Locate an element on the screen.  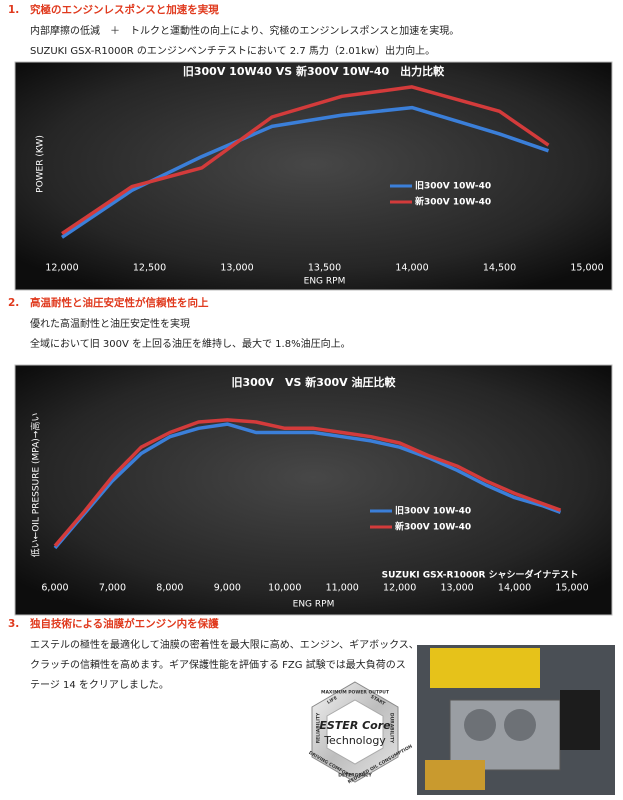
section-number: 3. is located at coordinates (13, 624).